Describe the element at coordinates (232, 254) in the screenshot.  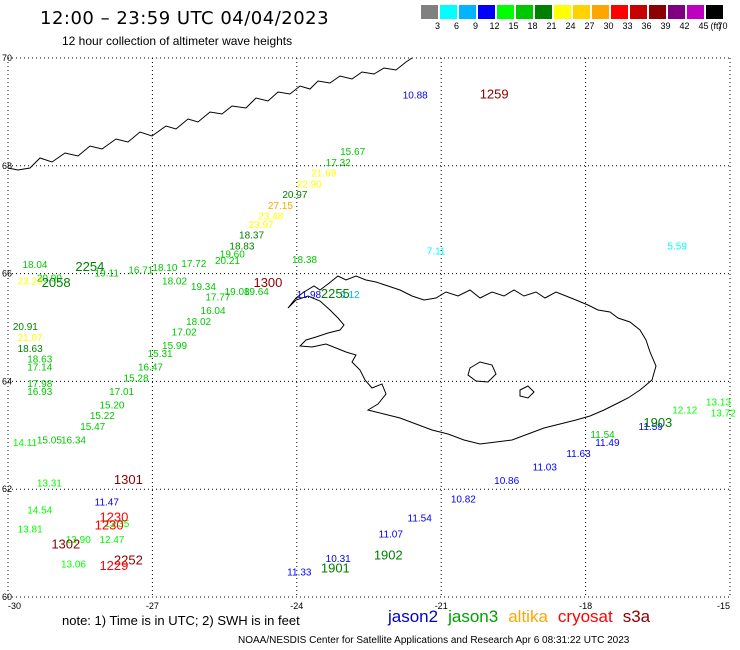
I see `swh-value: 19.60` at that location.